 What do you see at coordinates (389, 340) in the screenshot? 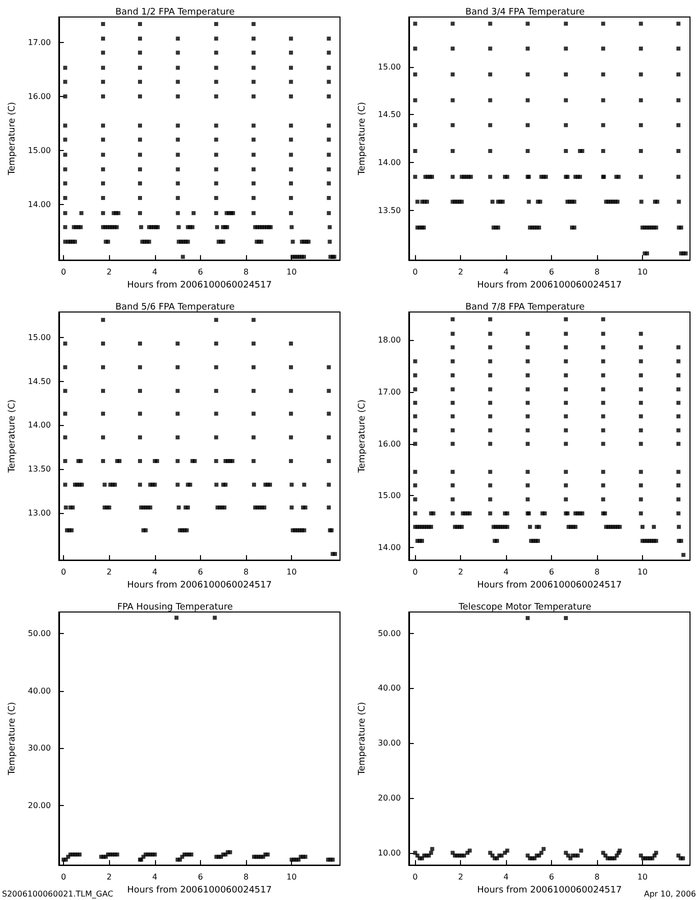
I see `y-tick-label: 18.00` at bounding box center [389, 340].